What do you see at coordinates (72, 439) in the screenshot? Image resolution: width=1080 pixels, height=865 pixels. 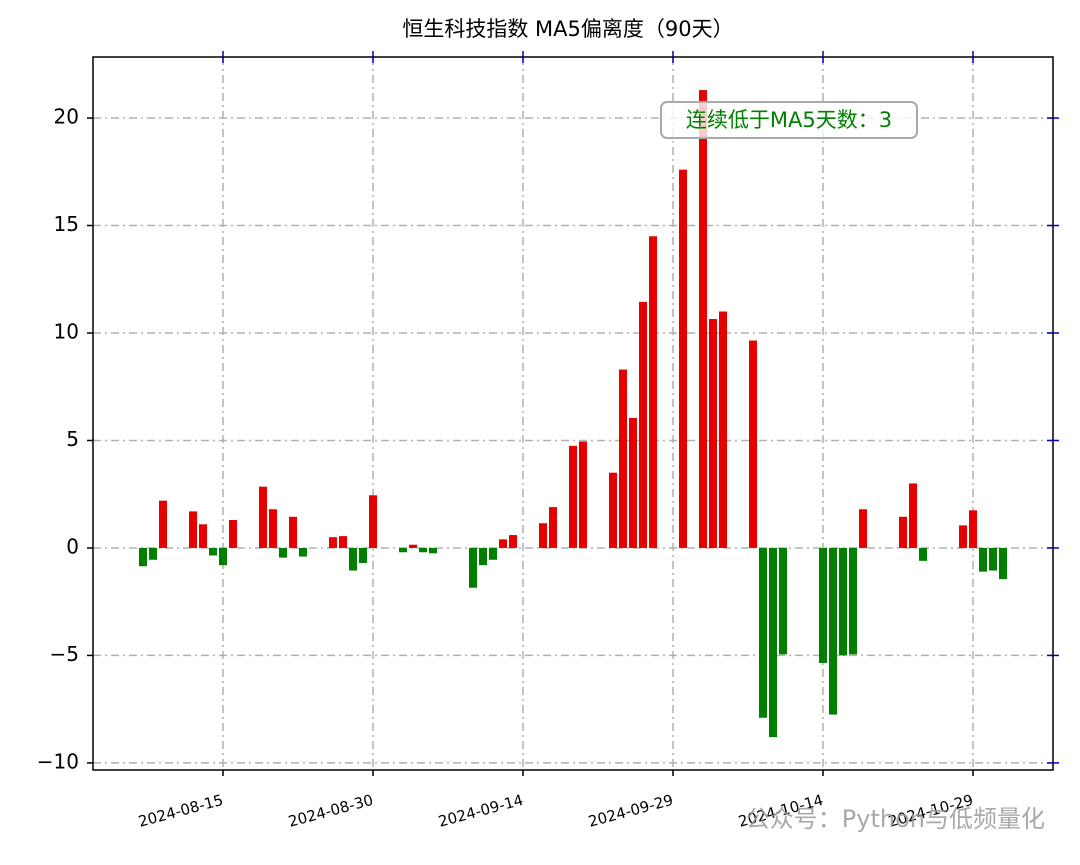 I see `y-tick-label: 5` at bounding box center [72, 439].